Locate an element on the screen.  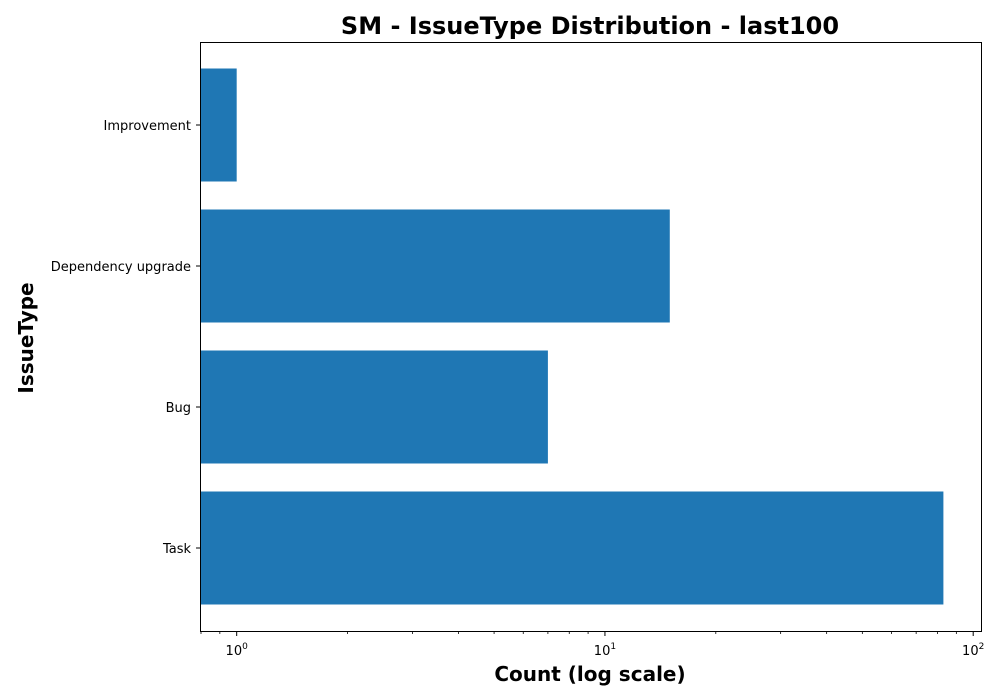
y-tick-label-improvement: Improvement is located at coordinates (147, 126).